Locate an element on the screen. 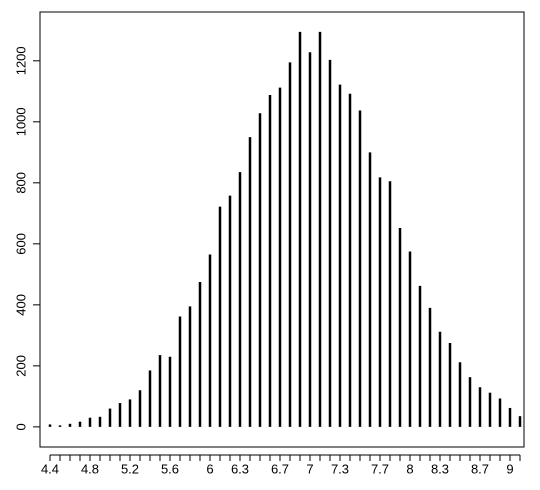 The image size is (540, 490). x-tick-label: 8.3 is located at coordinates (440, 468).